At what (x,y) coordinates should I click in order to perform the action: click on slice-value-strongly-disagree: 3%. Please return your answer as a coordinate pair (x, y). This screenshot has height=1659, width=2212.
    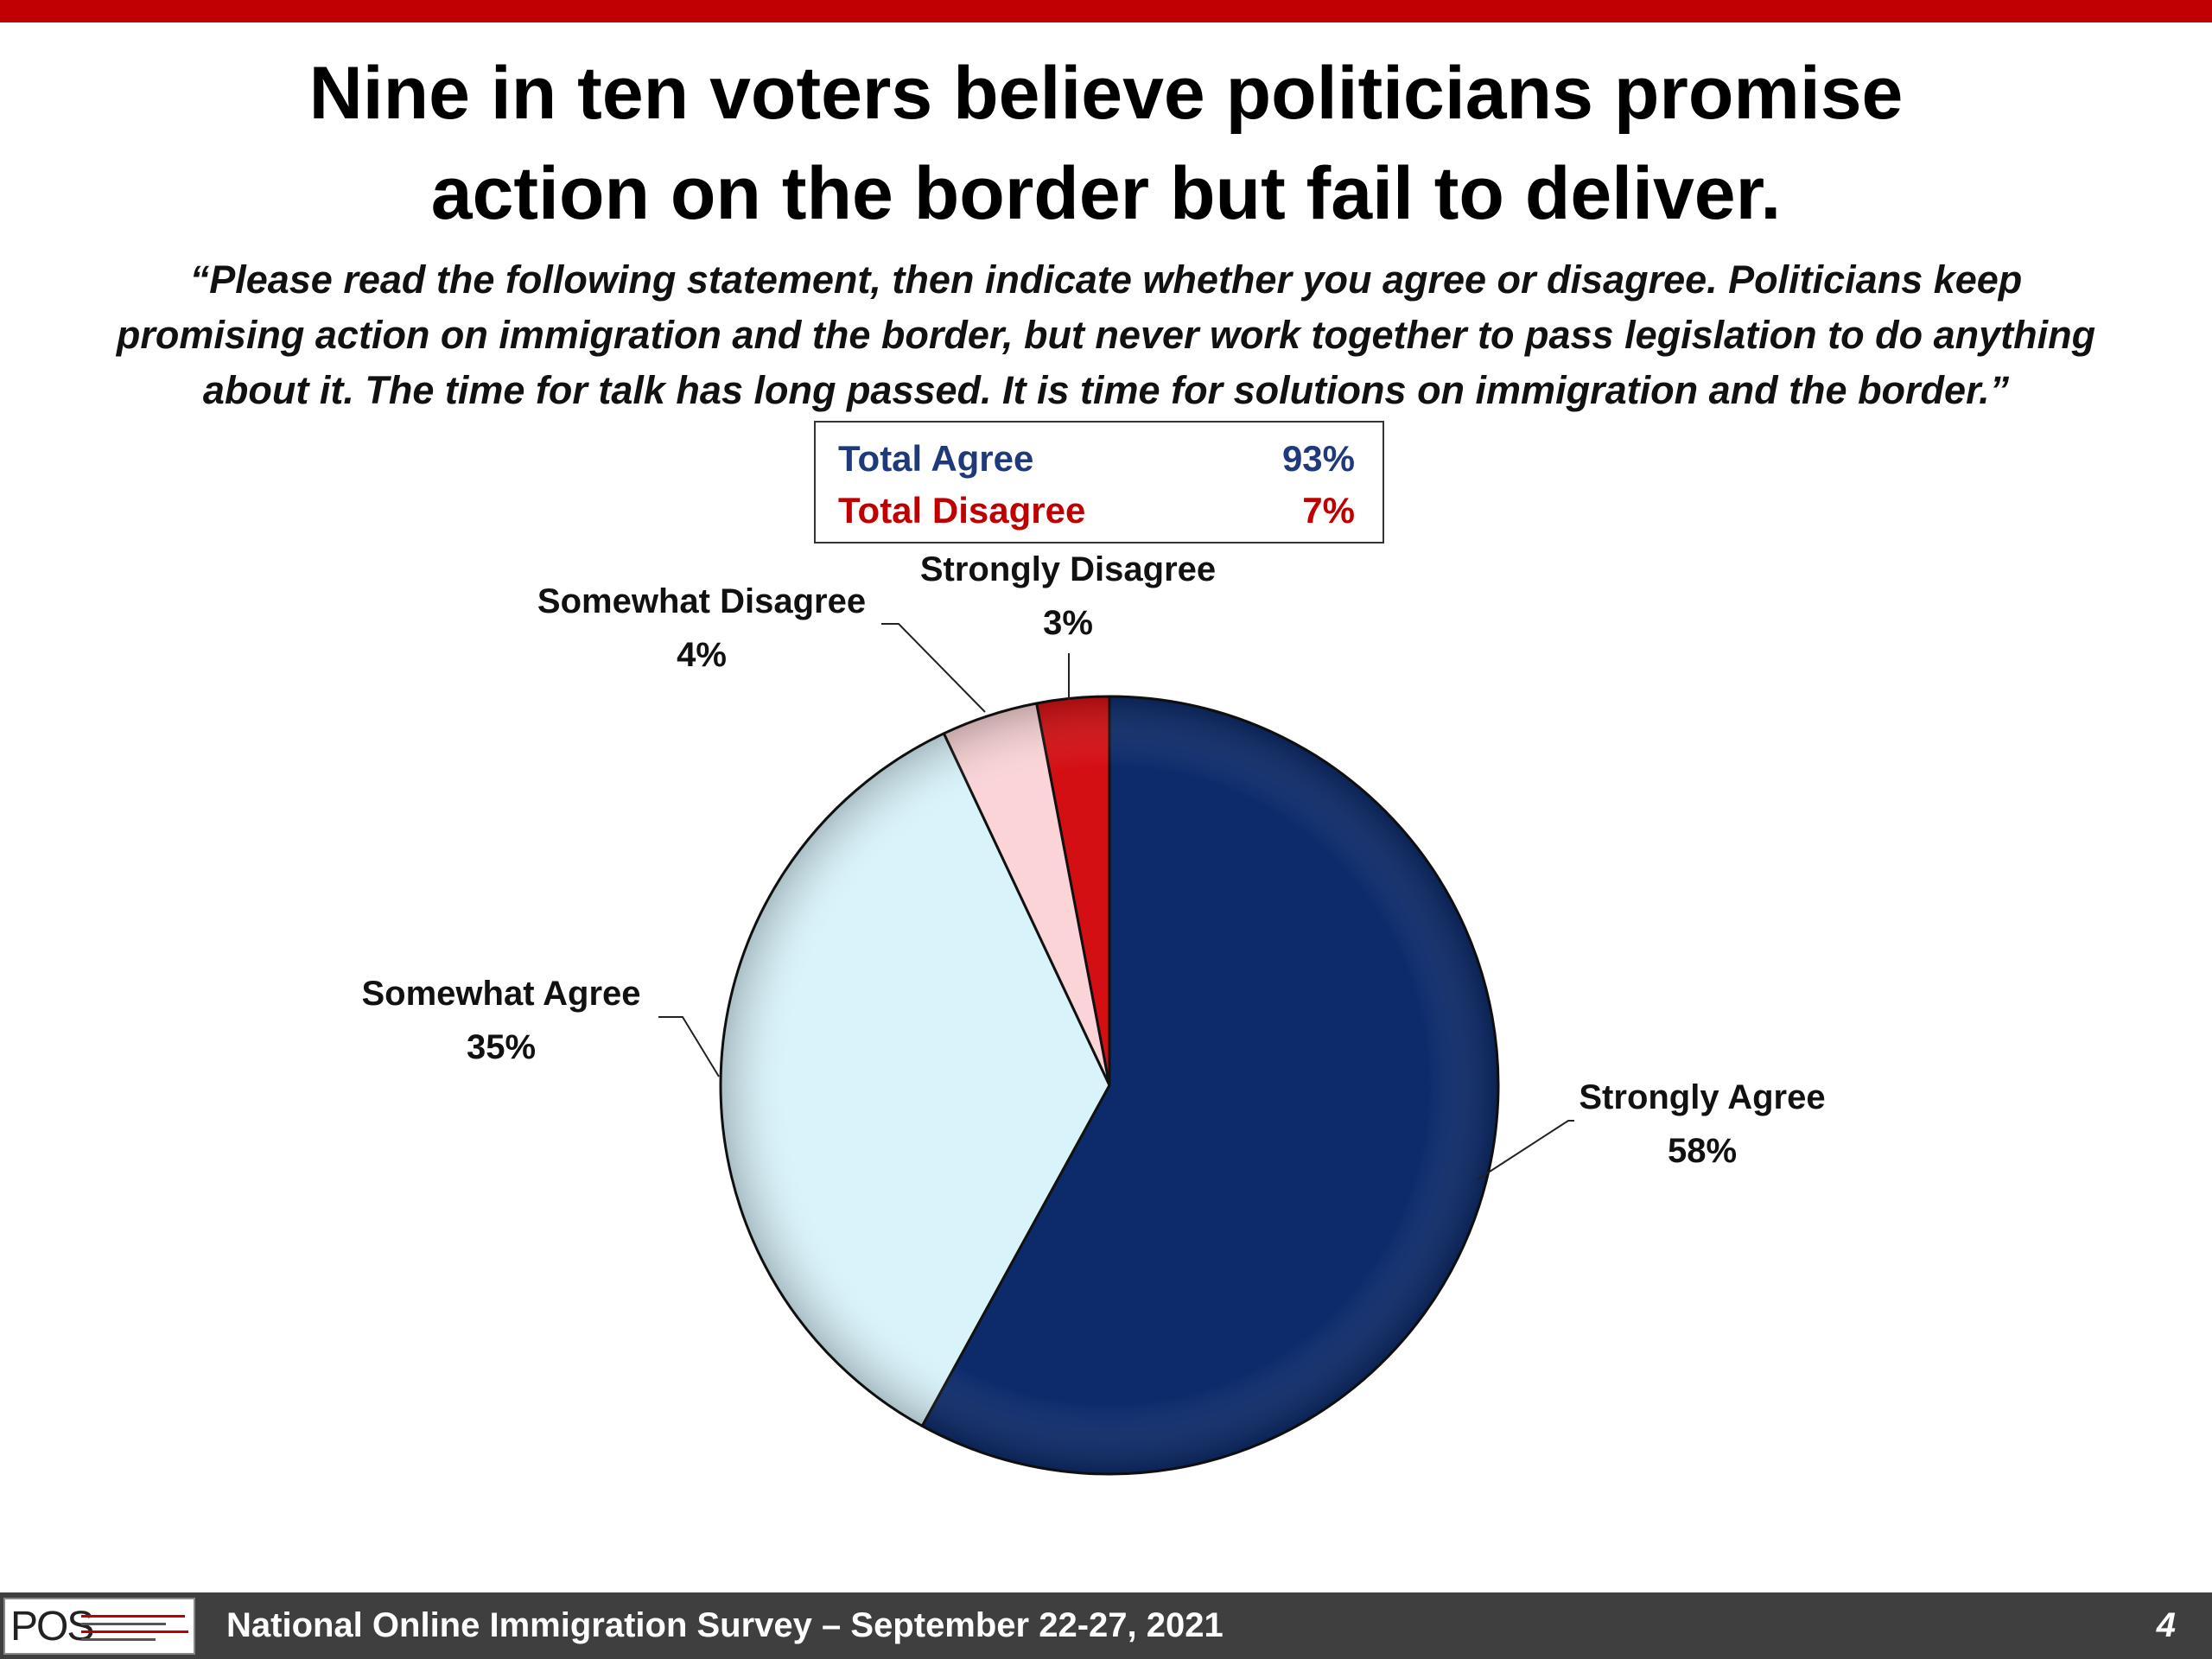
    Looking at the image, I should click on (1068, 623).